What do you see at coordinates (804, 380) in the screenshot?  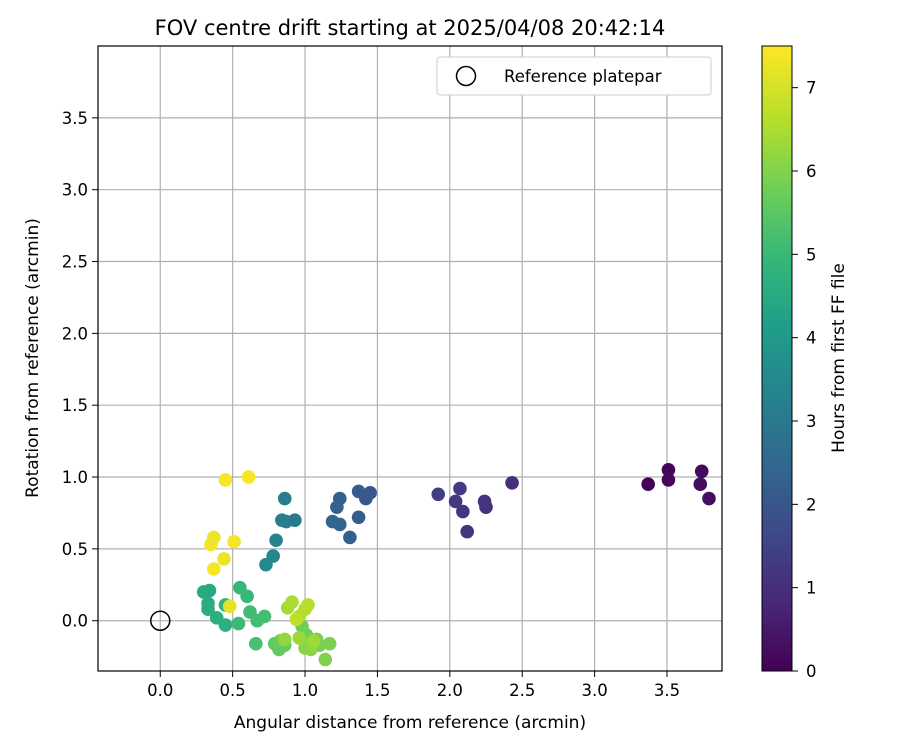 I see `colorbar-ticks: 0 1 2 3 4 5 6 7` at bounding box center [804, 380].